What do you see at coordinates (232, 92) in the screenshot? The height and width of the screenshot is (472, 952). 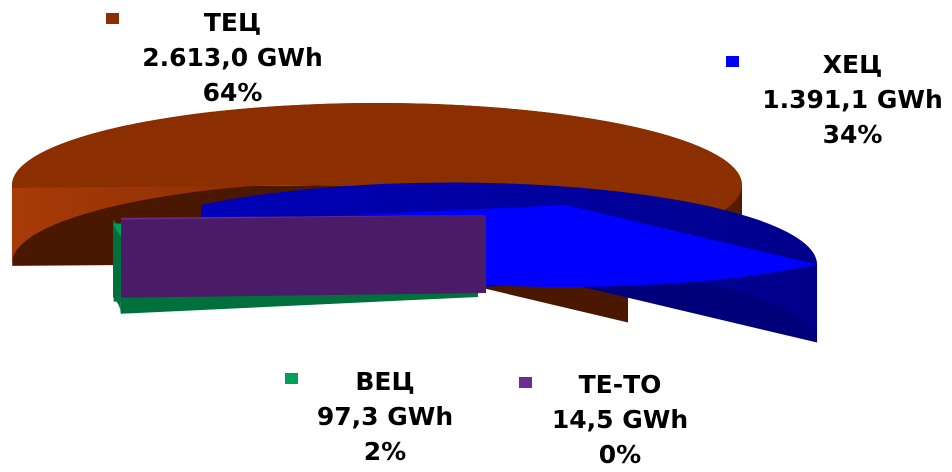 I see `slice-percent-tec: 64%` at bounding box center [232, 92].